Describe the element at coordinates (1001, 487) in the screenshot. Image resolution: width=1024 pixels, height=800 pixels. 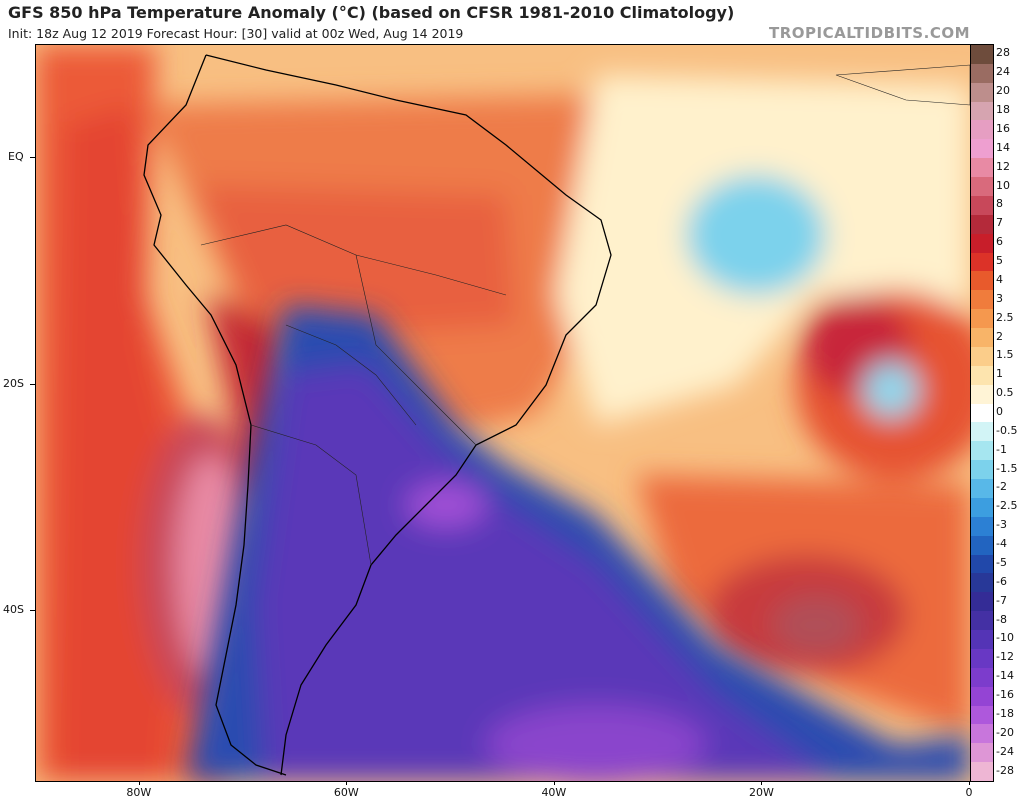
I see `colorbar-label: -2` at that location.